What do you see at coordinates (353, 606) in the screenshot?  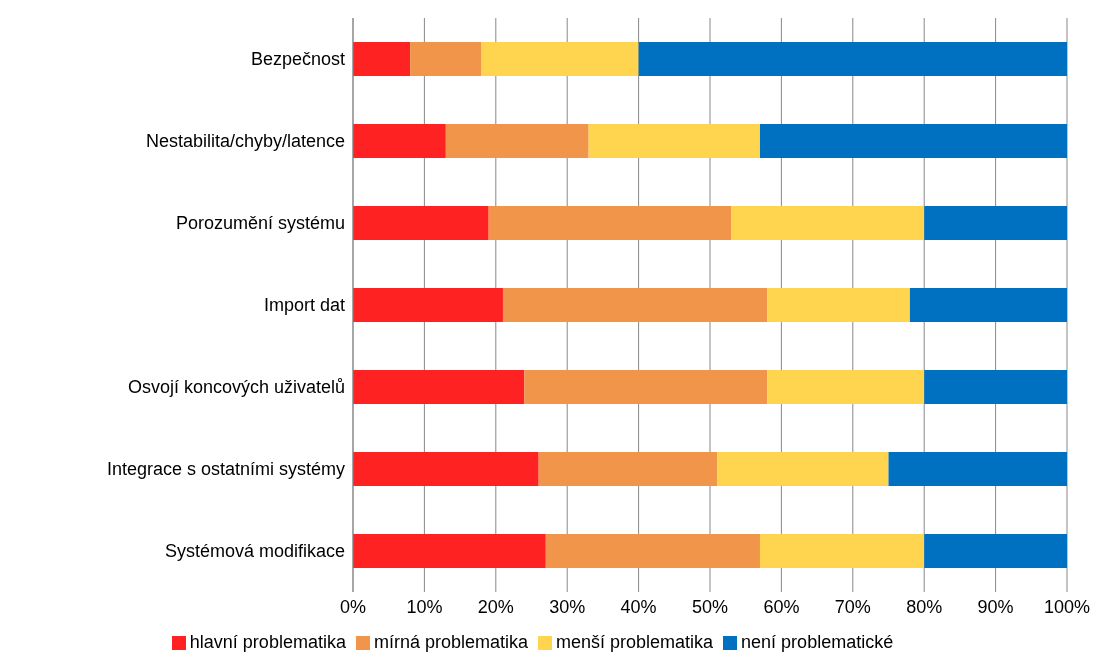 I see `x-tick-label: 0%` at bounding box center [353, 606].